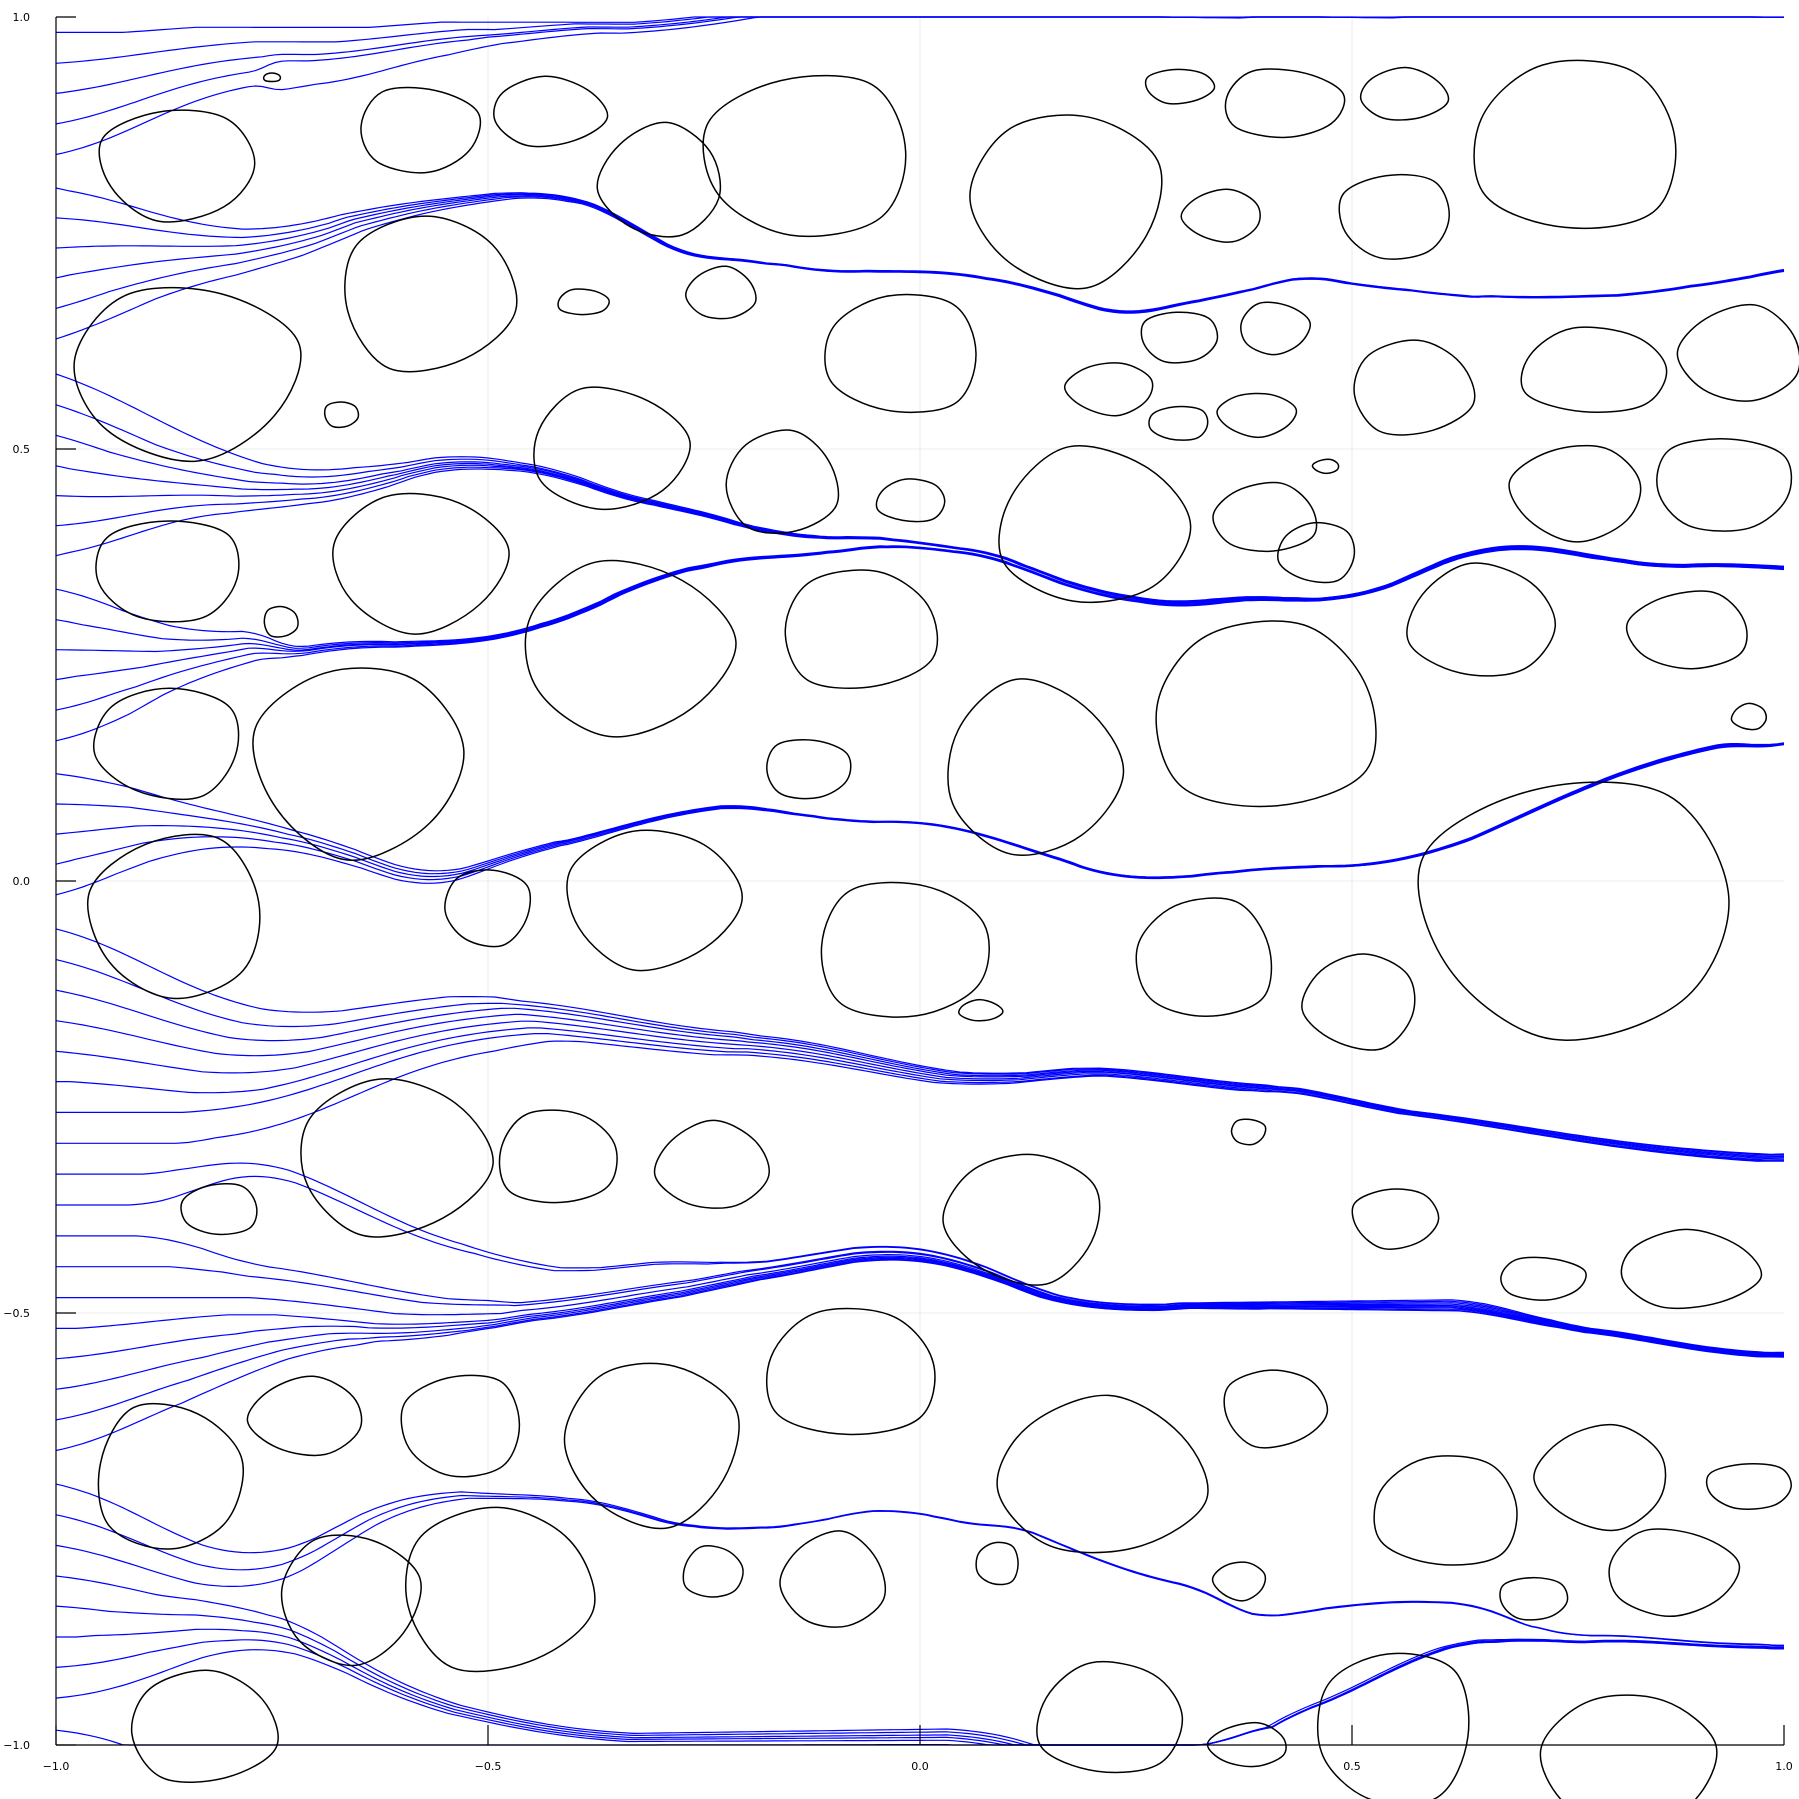 The height and width of the screenshot is (1799, 1799). I want to click on x-tick-label: −0.5, so click(488, 1766).